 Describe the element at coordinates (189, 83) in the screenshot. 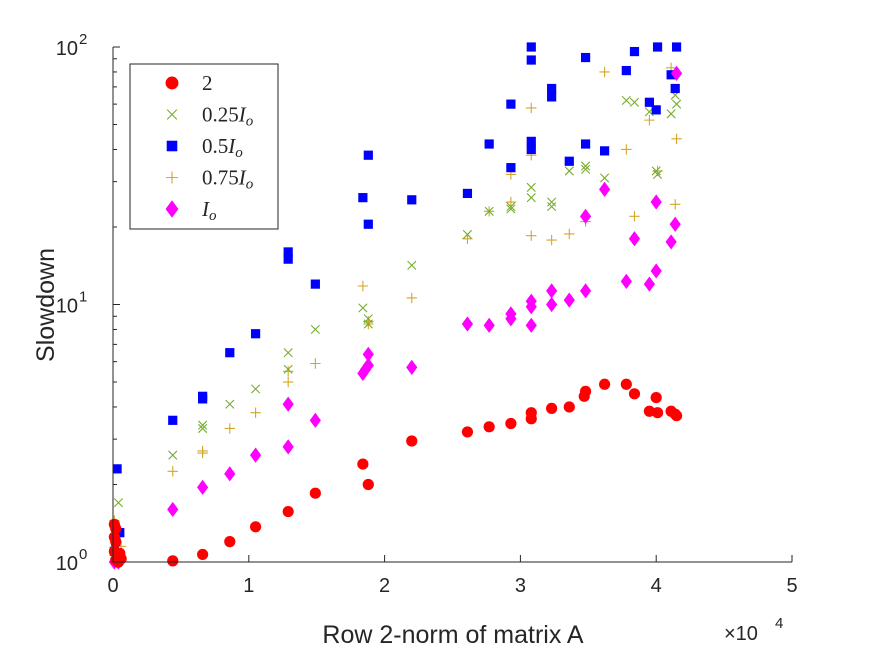

I see `legend-entry: 2` at that location.